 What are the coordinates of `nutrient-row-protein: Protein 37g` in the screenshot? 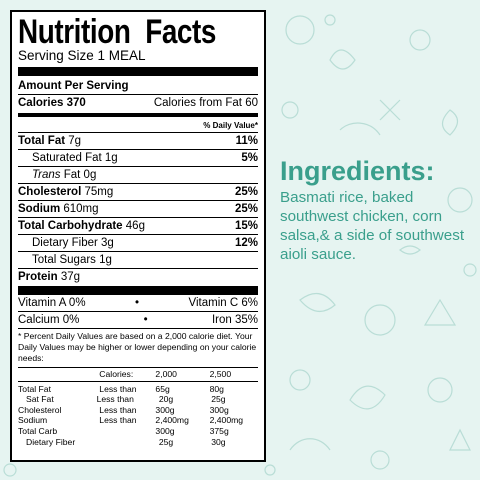 It's located at (138, 276).